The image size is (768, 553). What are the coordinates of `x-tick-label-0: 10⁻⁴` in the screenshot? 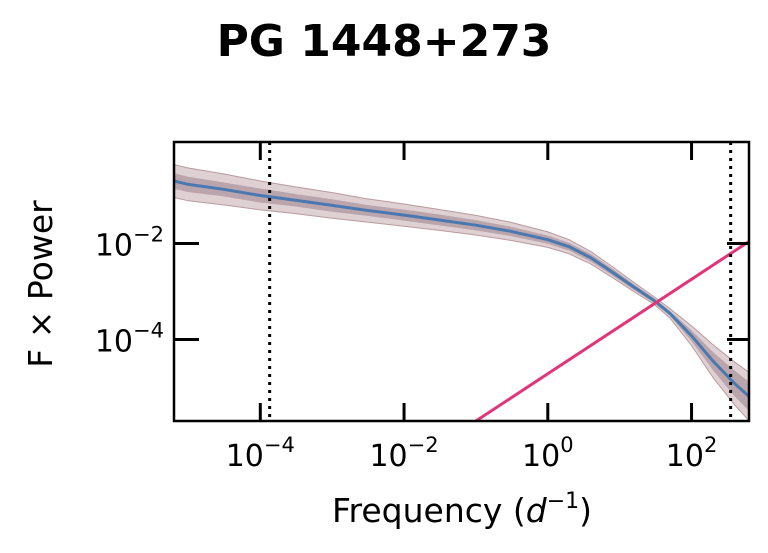 It's located at (260, 453).